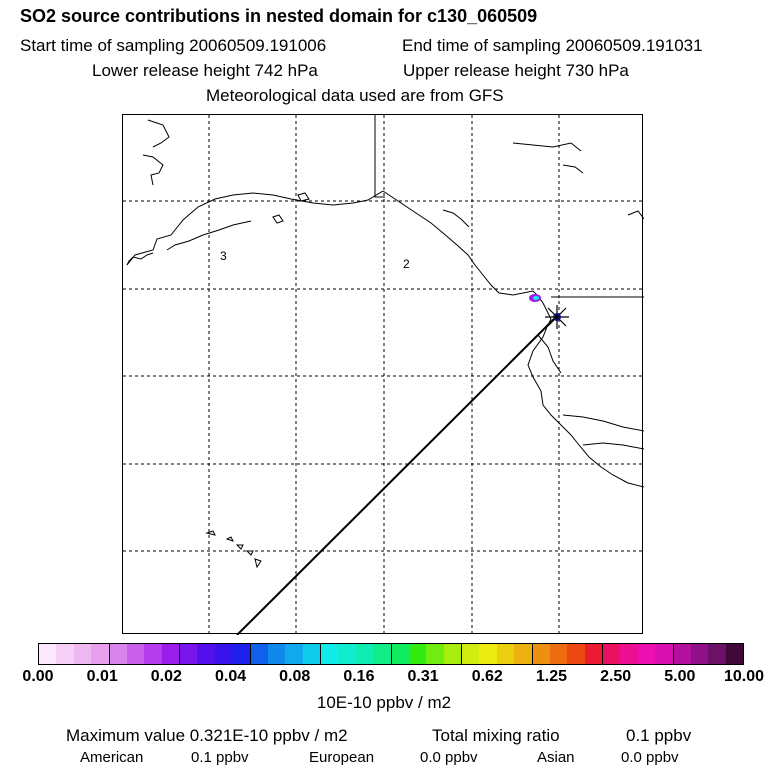 Image resolution: width=768 pixels, height=768 pixels. Describe the element at coordinates (556, 757) in the screenshot. I see `asian-label: Asian` at that location.